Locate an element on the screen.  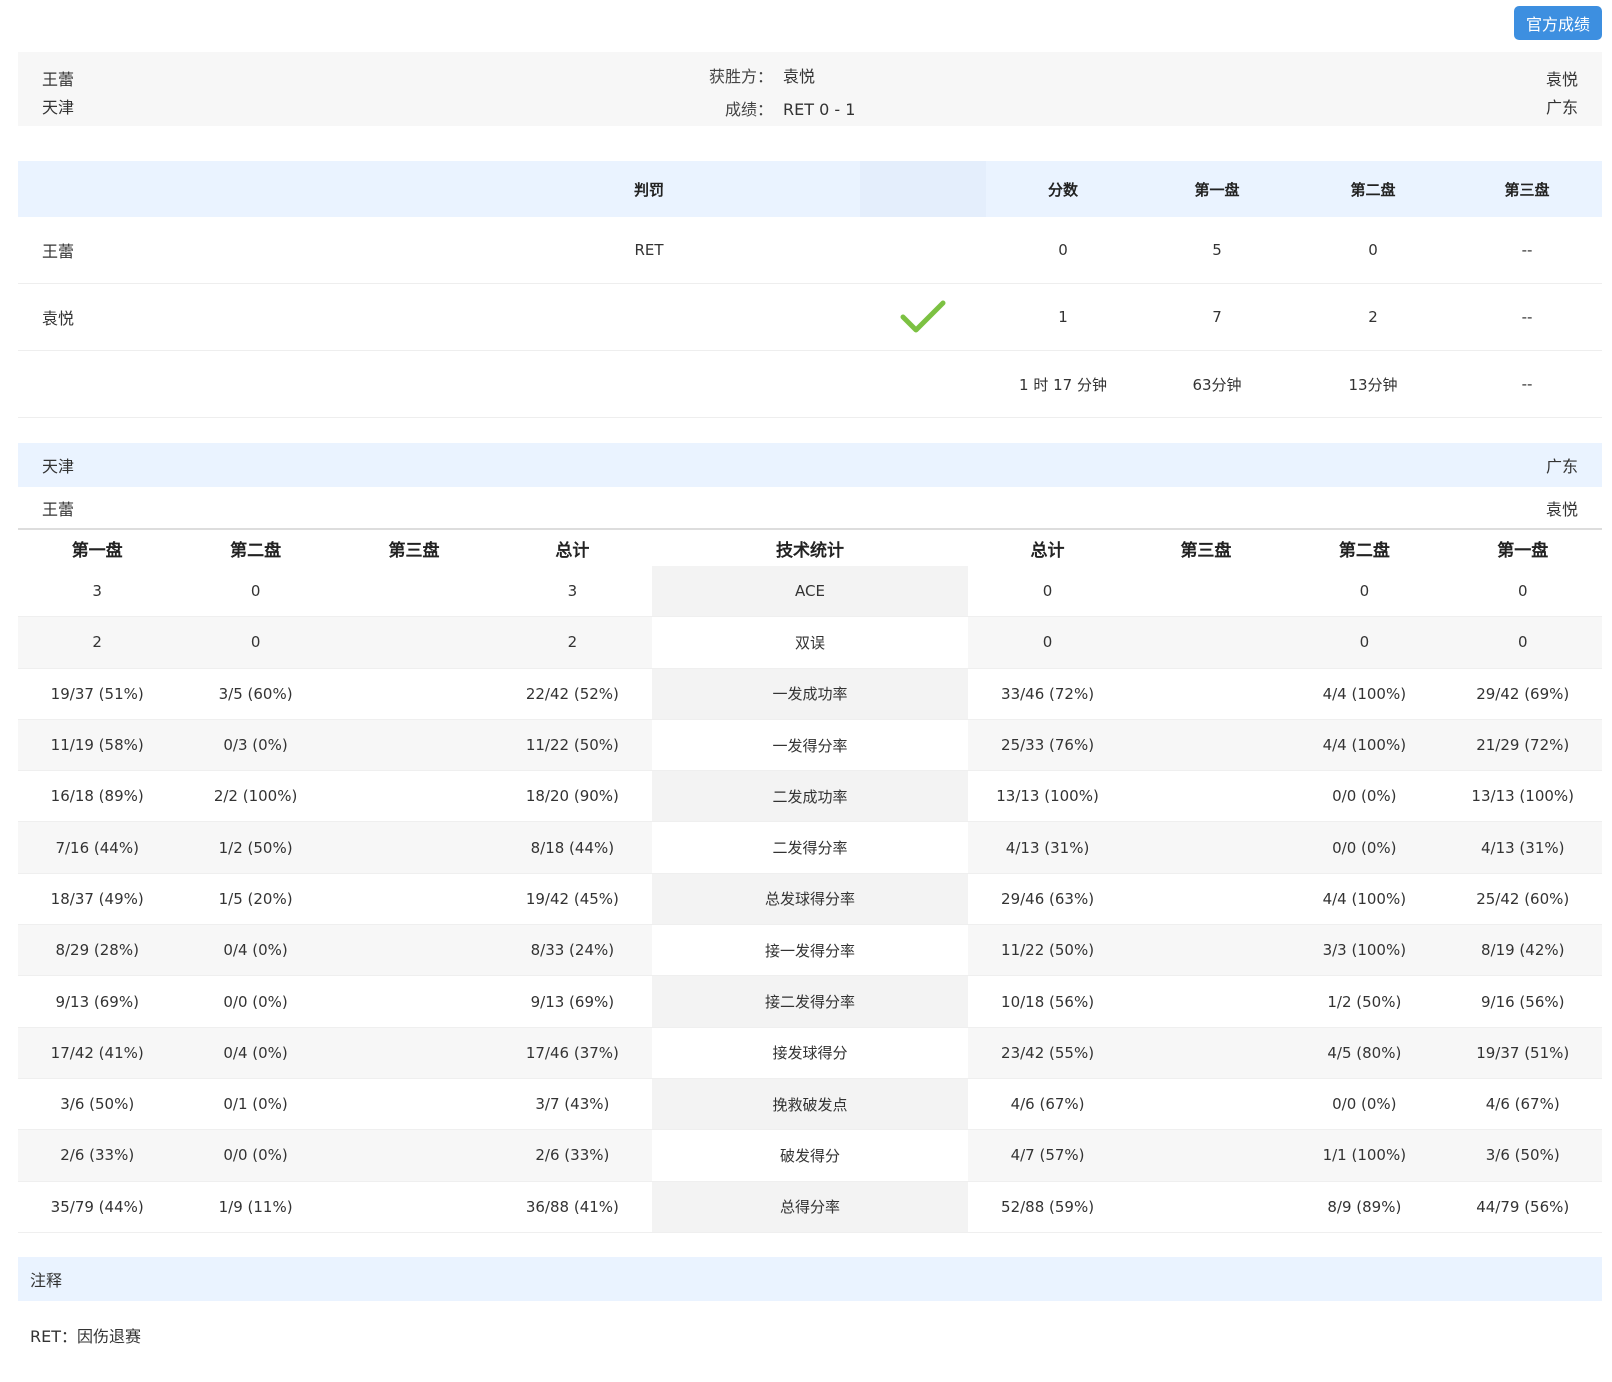
set3-header: 第三盘 is located at coordinates (1527, 189).